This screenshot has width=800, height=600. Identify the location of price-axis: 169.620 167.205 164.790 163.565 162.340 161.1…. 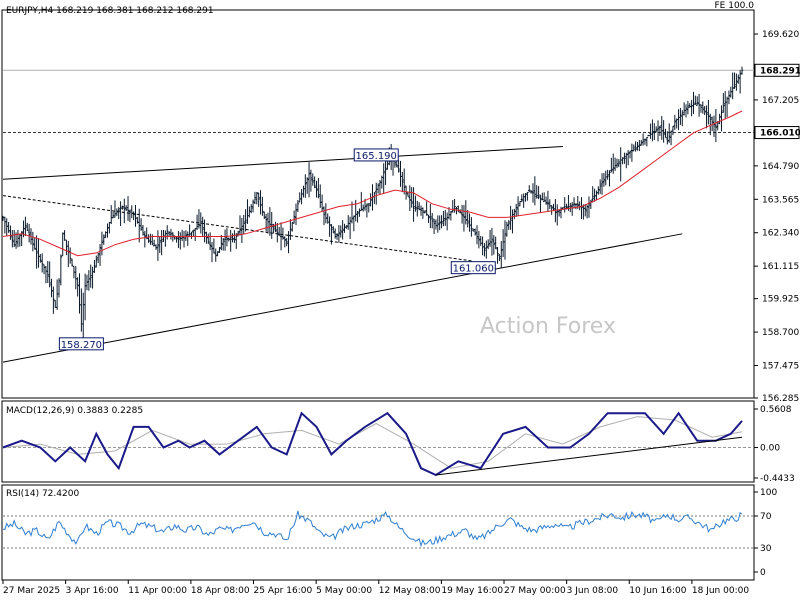
(776, 217).